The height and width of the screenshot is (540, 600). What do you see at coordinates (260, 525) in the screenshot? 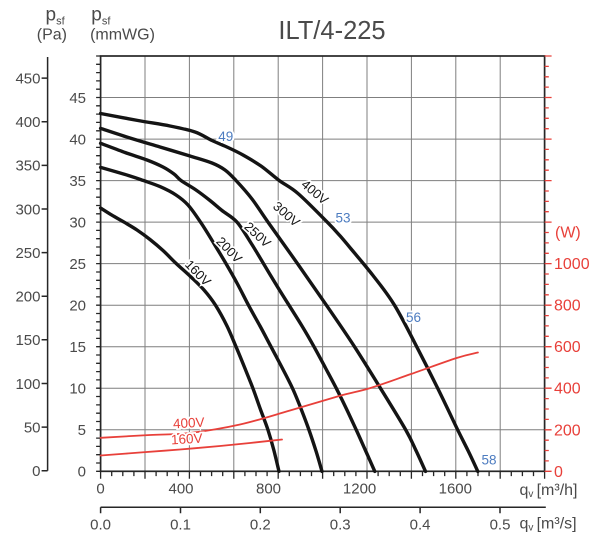
I see `svg-text: 0.2` at bounding box center [260, 525].